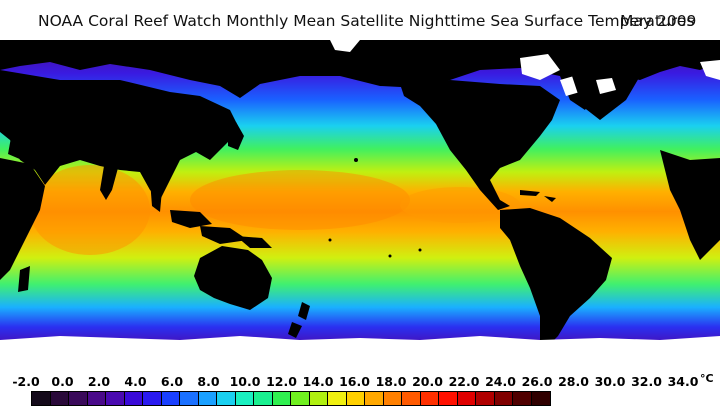  I want to click on colorbar-tick-label: 8.0, so click(208, 381).